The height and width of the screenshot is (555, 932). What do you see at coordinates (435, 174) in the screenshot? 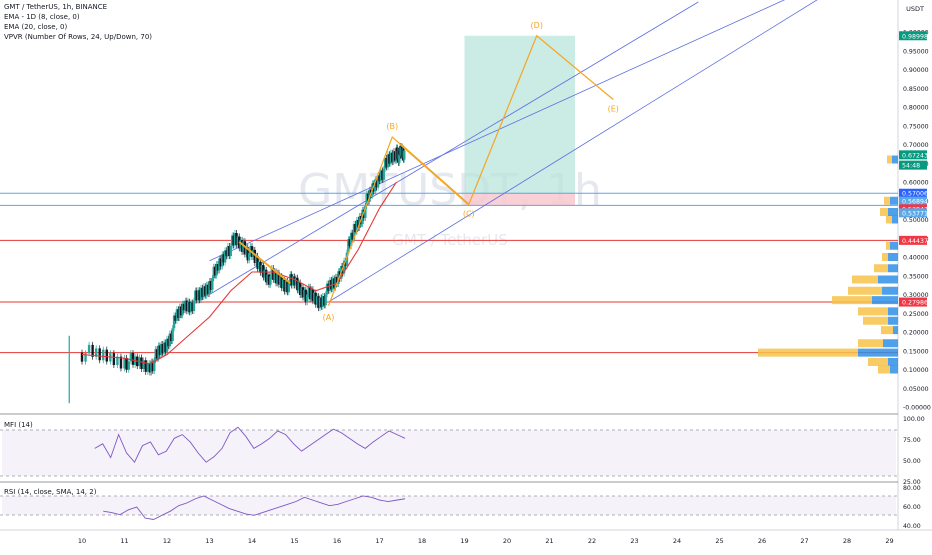
I see `wave-segment` at bounding box center [435, 174].